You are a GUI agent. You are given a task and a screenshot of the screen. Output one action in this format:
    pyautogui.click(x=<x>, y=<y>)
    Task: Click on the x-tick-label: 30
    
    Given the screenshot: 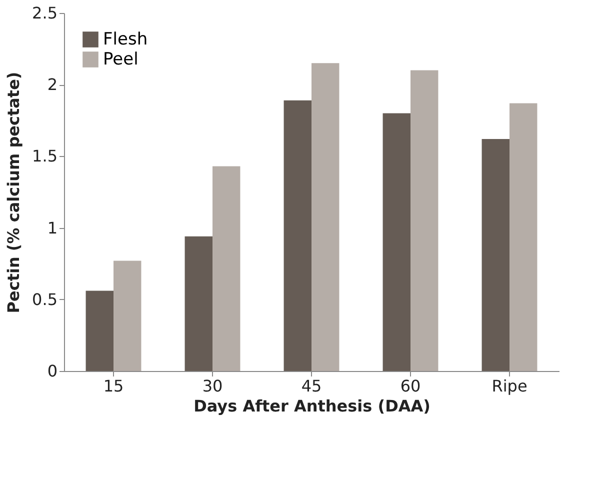 What is the action you would take?
    pyautogui.click(x=212, y=386)
    